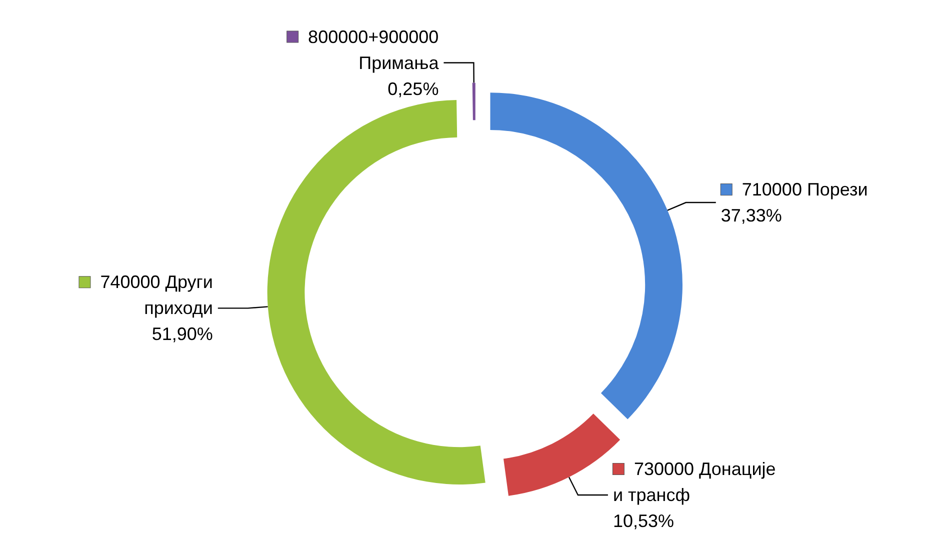 The image size is (951, 550). I want to click on legend-label: 800000+900000 Примања, so click(369, 49).